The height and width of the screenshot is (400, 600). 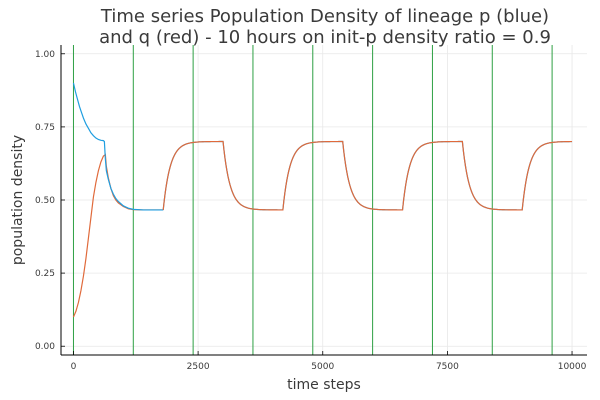 I want to click on y-axis-label: population density, so click(x=18, y=200).